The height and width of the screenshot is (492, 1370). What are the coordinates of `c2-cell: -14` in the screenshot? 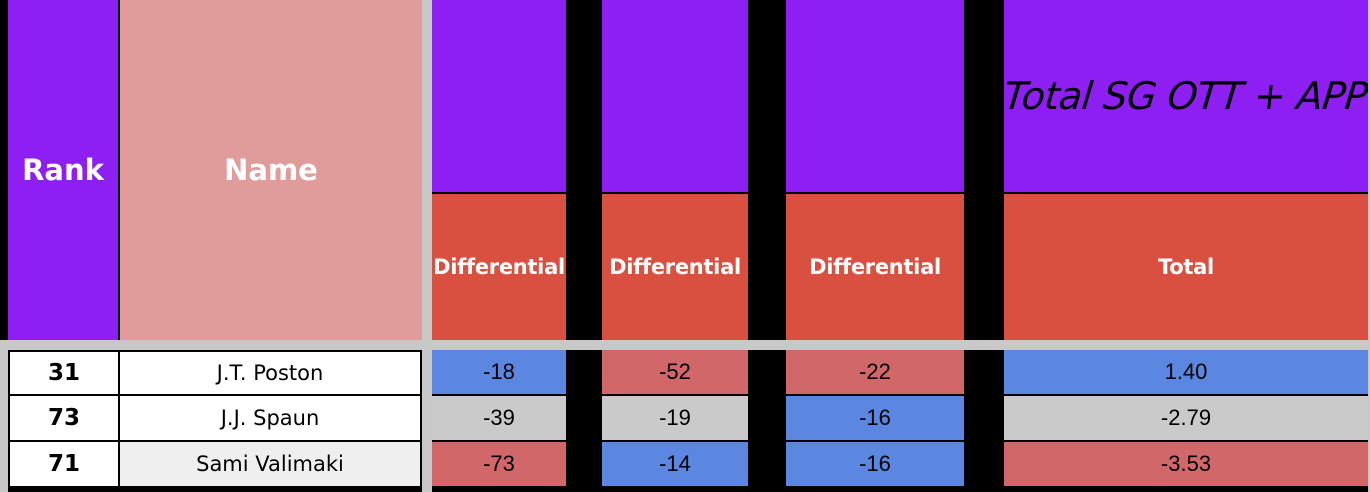 It's located at (675, 464).